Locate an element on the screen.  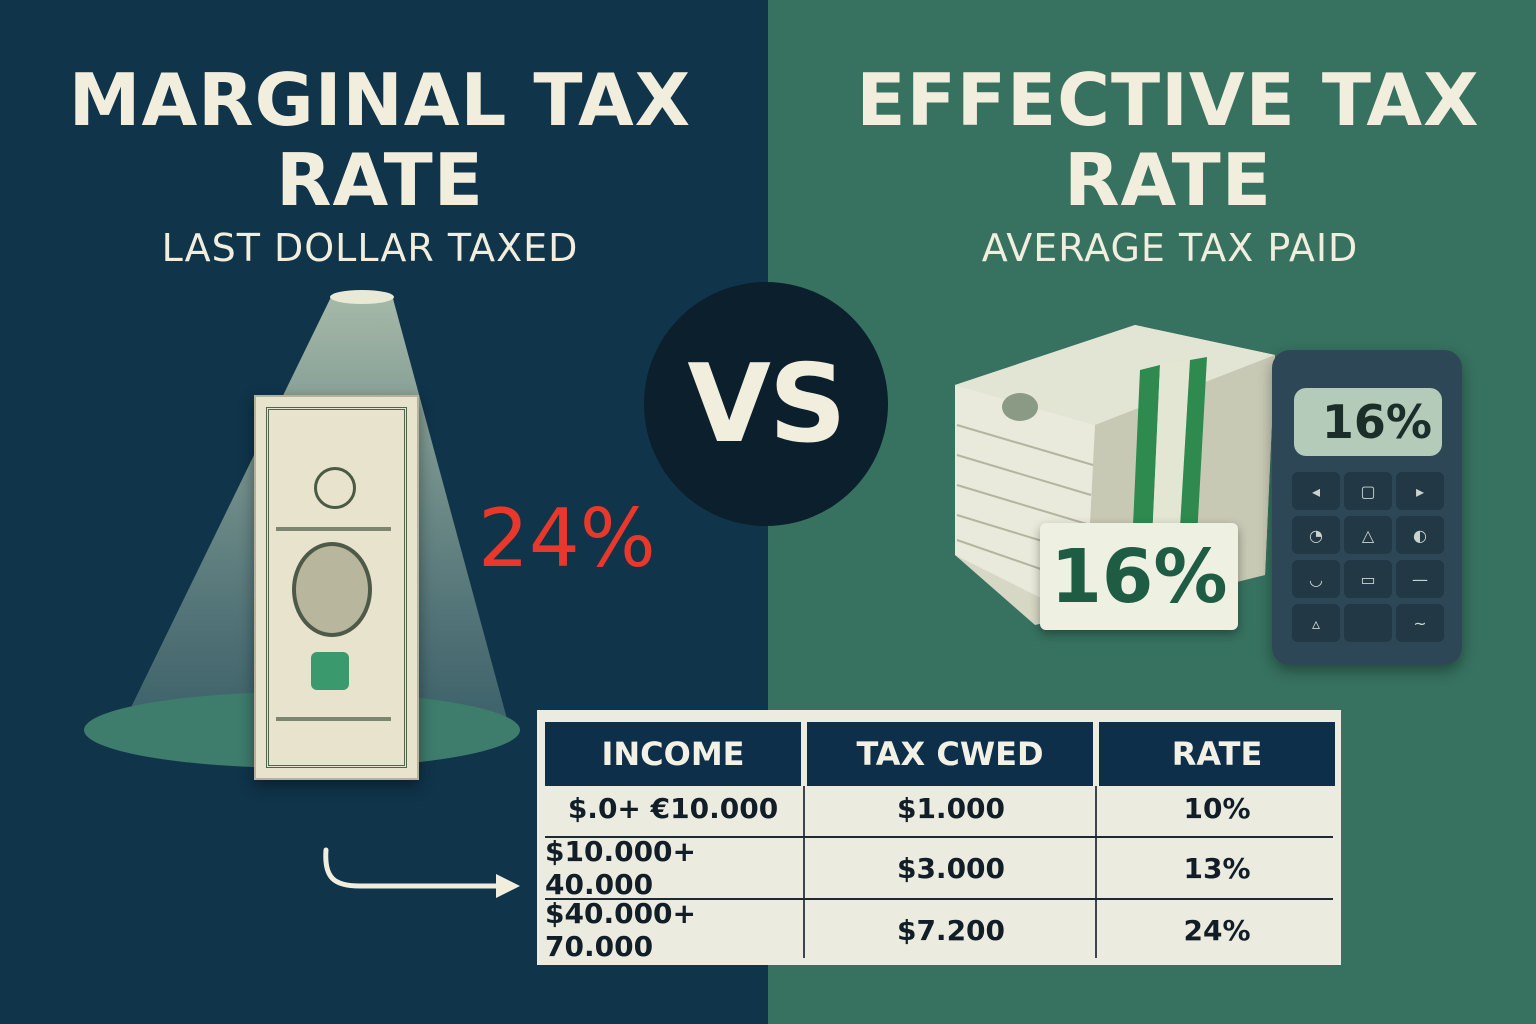
tax-owed-cell: $3.000 is located at coordinates (951, 868).